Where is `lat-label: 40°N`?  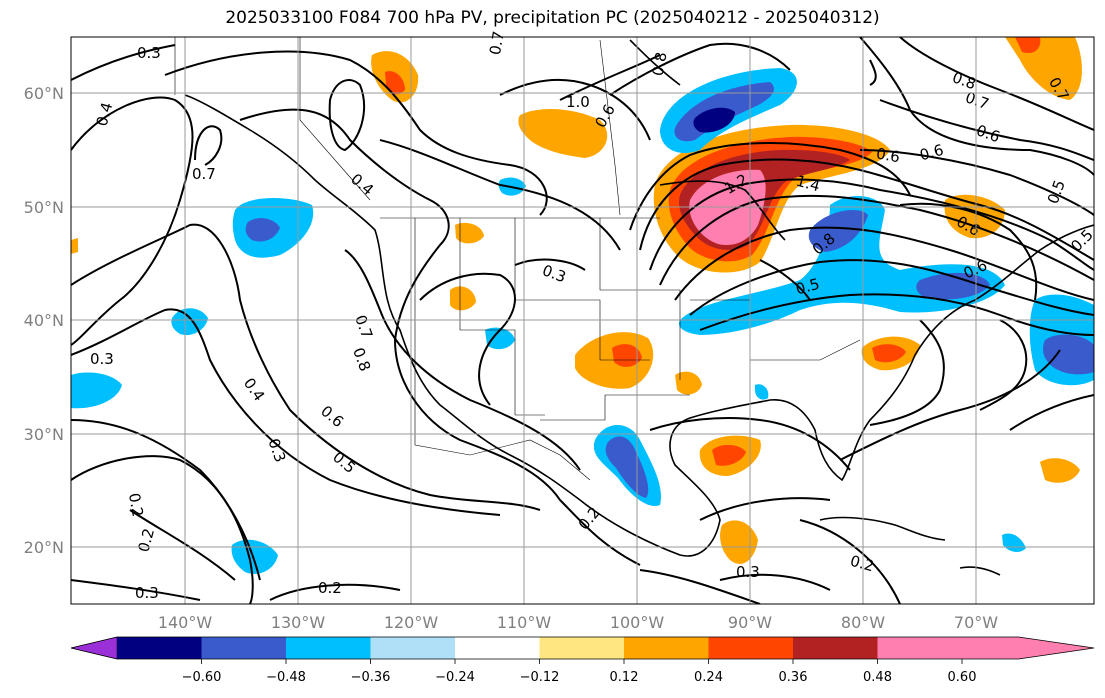 lat-label: 40°N is located at coordinates (44, 320).